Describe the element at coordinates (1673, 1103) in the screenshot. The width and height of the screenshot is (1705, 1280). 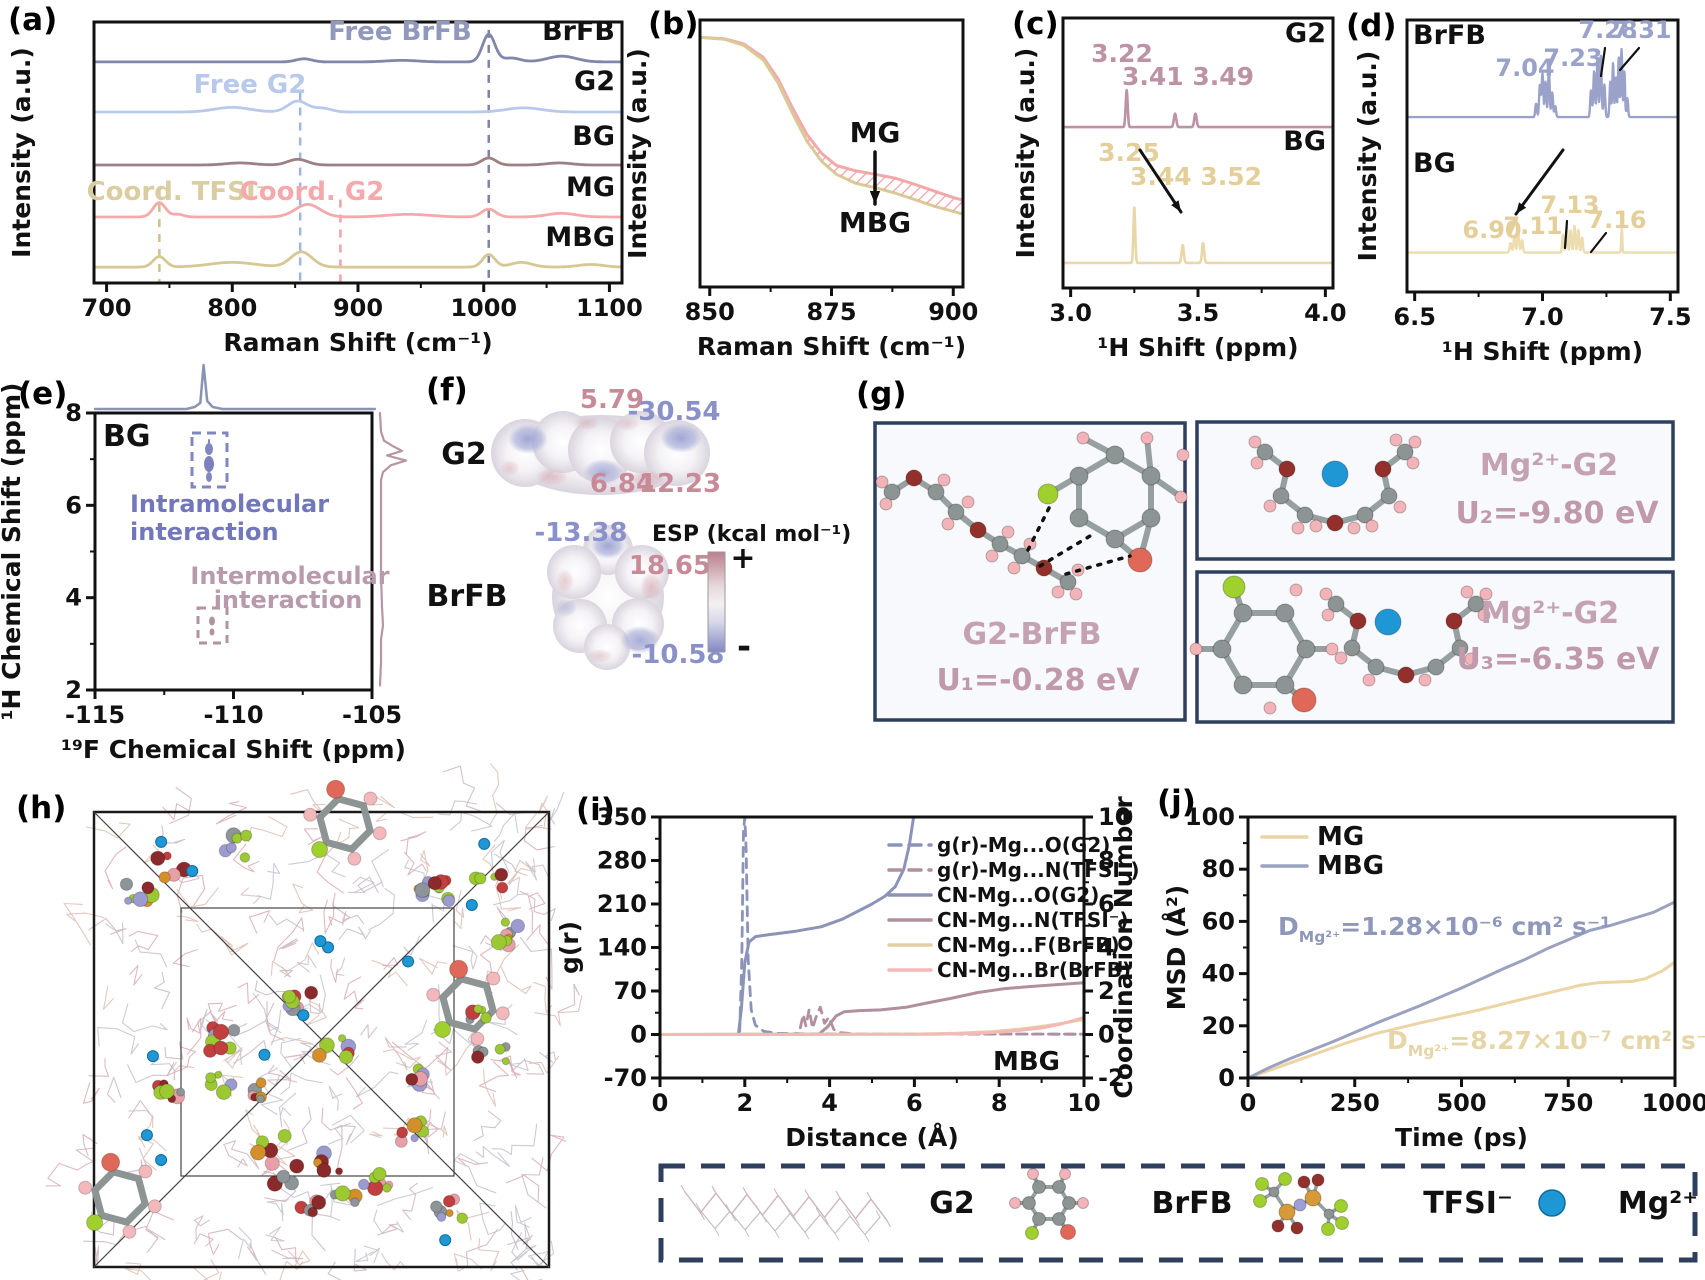
I see `svg-text: 1000` at that location.